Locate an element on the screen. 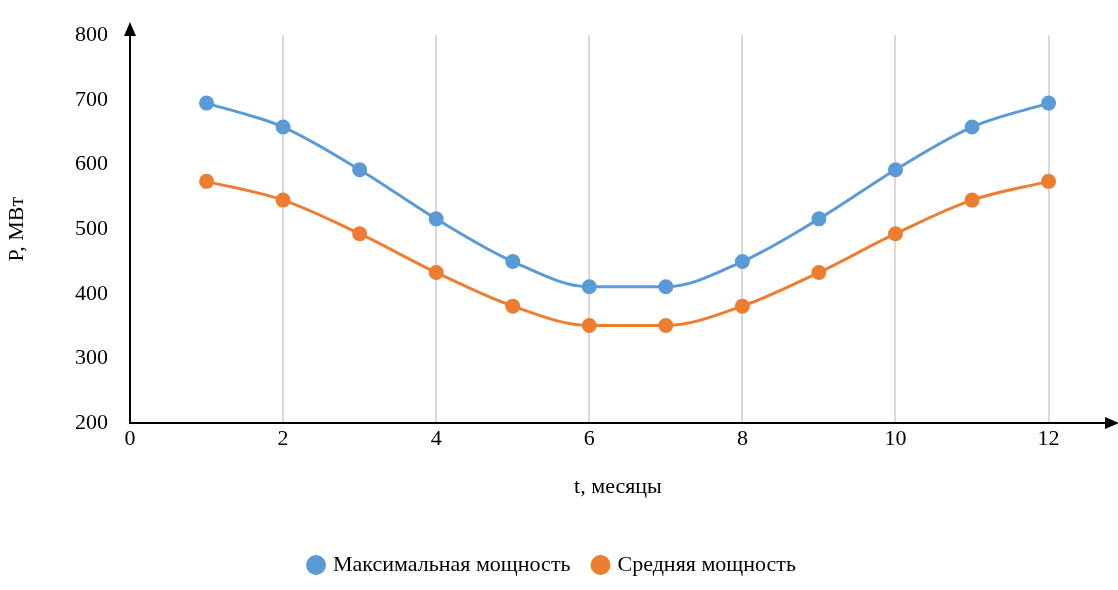 This screenshot has width=1118, height=590. legend-label: Максимальная мощность is located at coordinates (452, 563).